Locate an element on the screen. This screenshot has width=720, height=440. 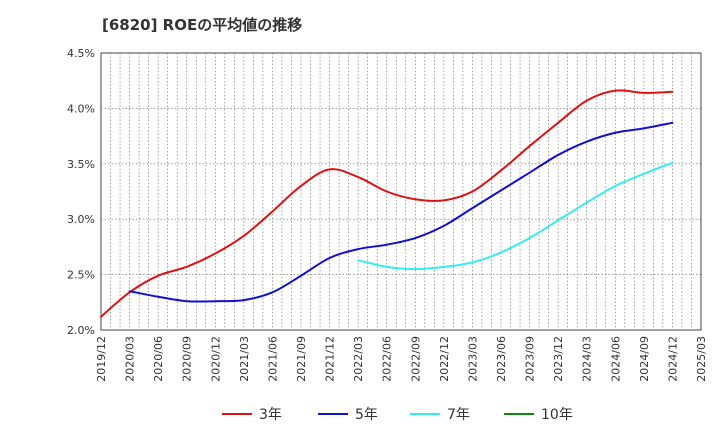
x-tick-label: 2020/12 is located at coordinates (215, 359).